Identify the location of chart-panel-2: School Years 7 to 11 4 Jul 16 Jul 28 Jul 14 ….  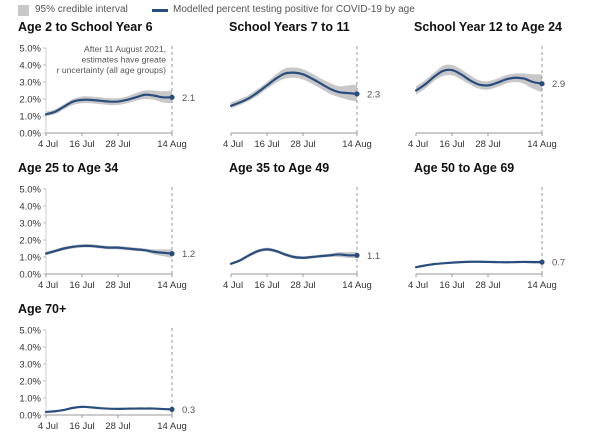
(285, 87).